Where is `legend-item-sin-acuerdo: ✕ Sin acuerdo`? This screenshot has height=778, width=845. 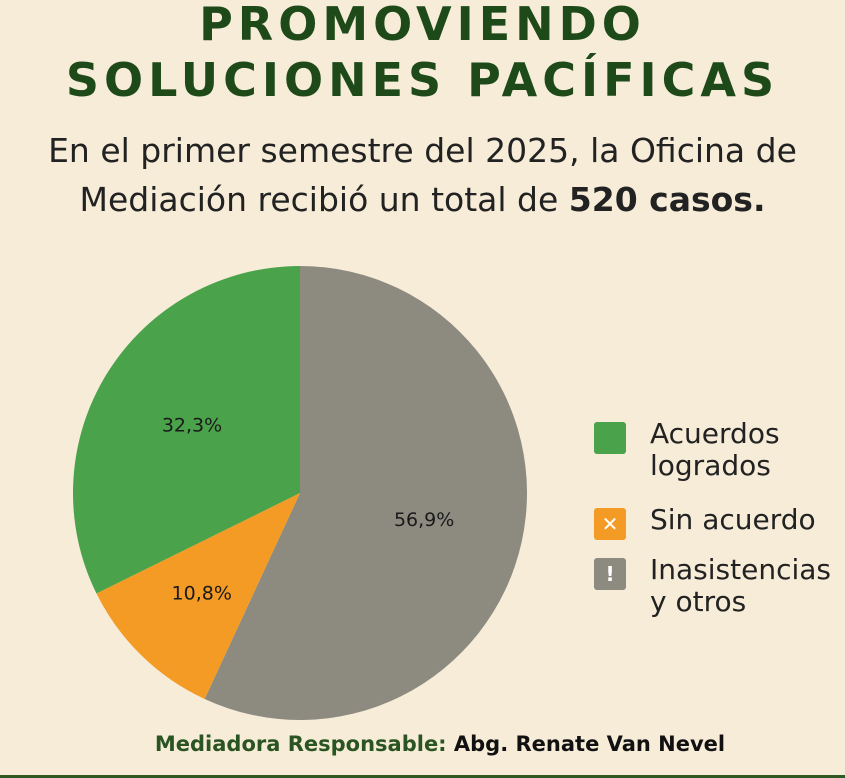 legend-item-sin-acuerdo: ✕ Sin acuerdo is located at coordinates (719, 521).